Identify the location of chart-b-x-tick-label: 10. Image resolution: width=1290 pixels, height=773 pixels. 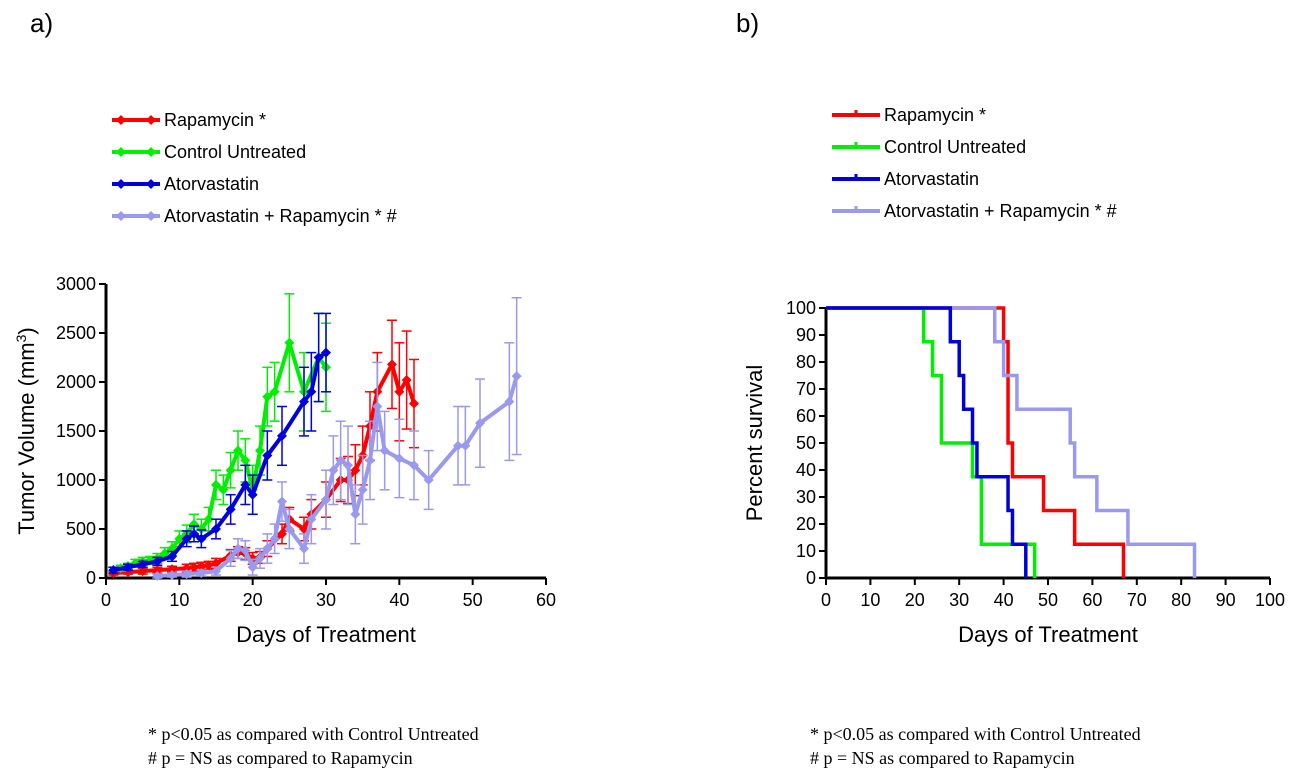
(870, 600).